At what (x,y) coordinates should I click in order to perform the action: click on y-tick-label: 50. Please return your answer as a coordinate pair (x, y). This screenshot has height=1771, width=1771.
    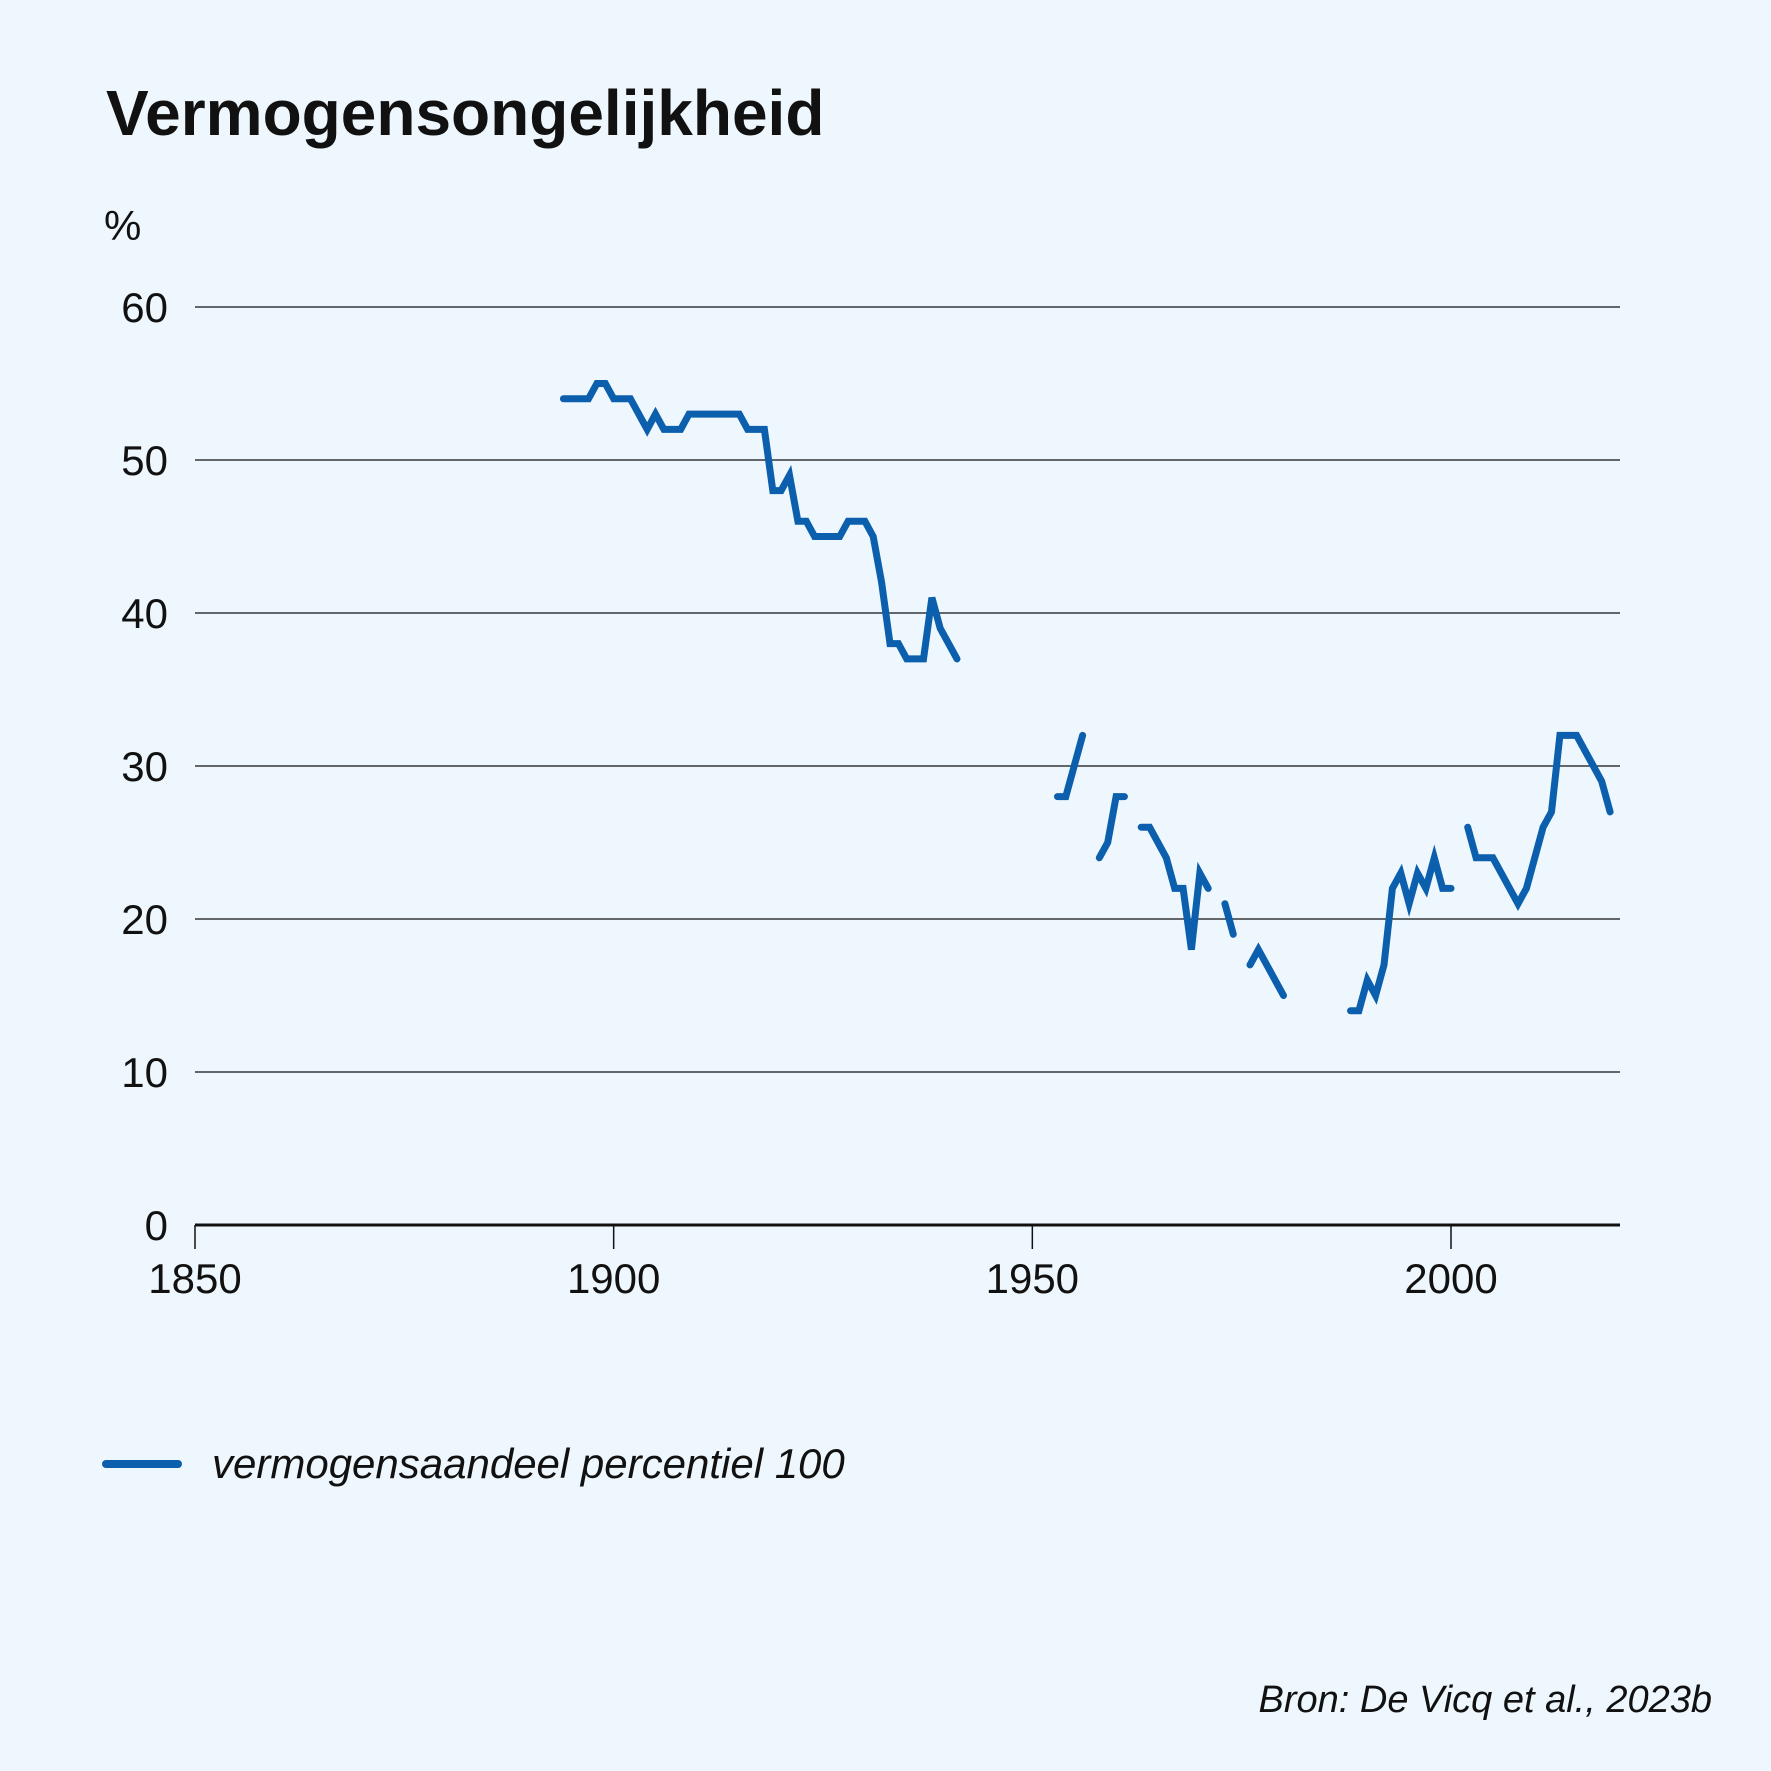
    Looking at the image, I should click on (144, 460).